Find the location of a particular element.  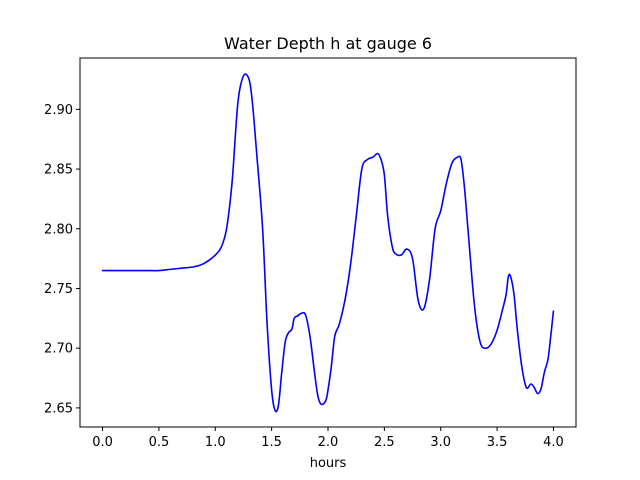

x-tick-label: 3.5 is located at coordinates (497, 442).